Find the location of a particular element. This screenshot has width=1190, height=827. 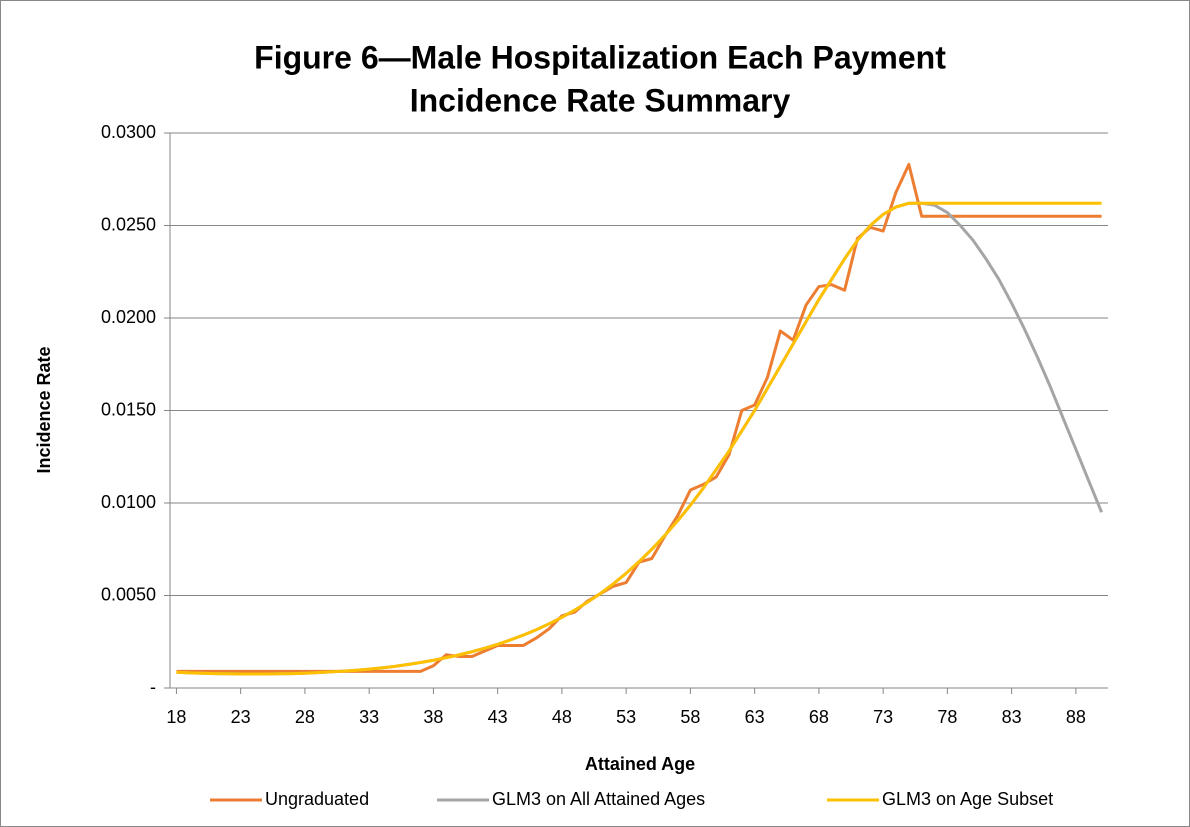

x-tick-label: 68 is located at coordinates (819, 717).